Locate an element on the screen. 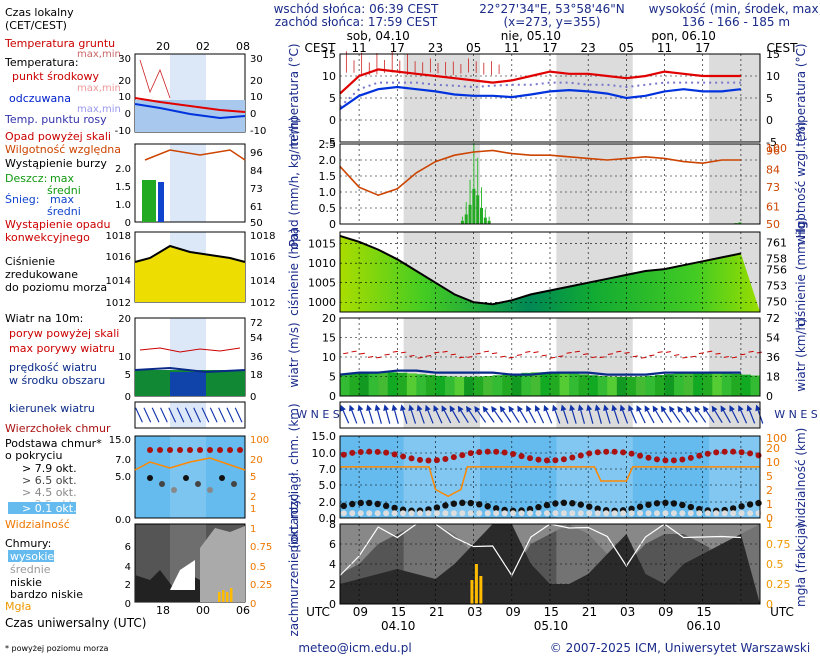 The image size is (820, 660). legend-visibility is located at coordinates (190, 464).